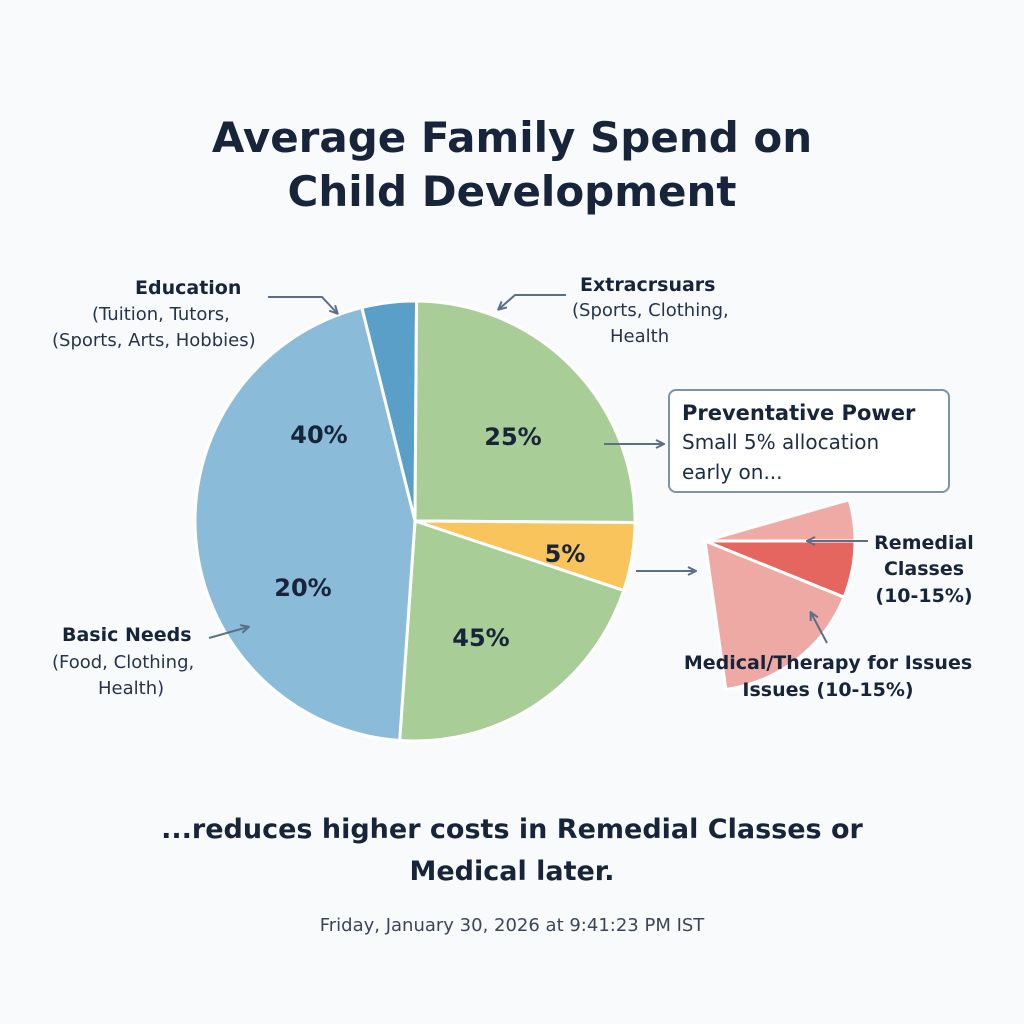 This screenshot has height=1024, width=1024. What do you see at coordinates (512, 191) in the screenshot?
I see `chart-title-line2: Child Development` at bounding box center [512, 191].